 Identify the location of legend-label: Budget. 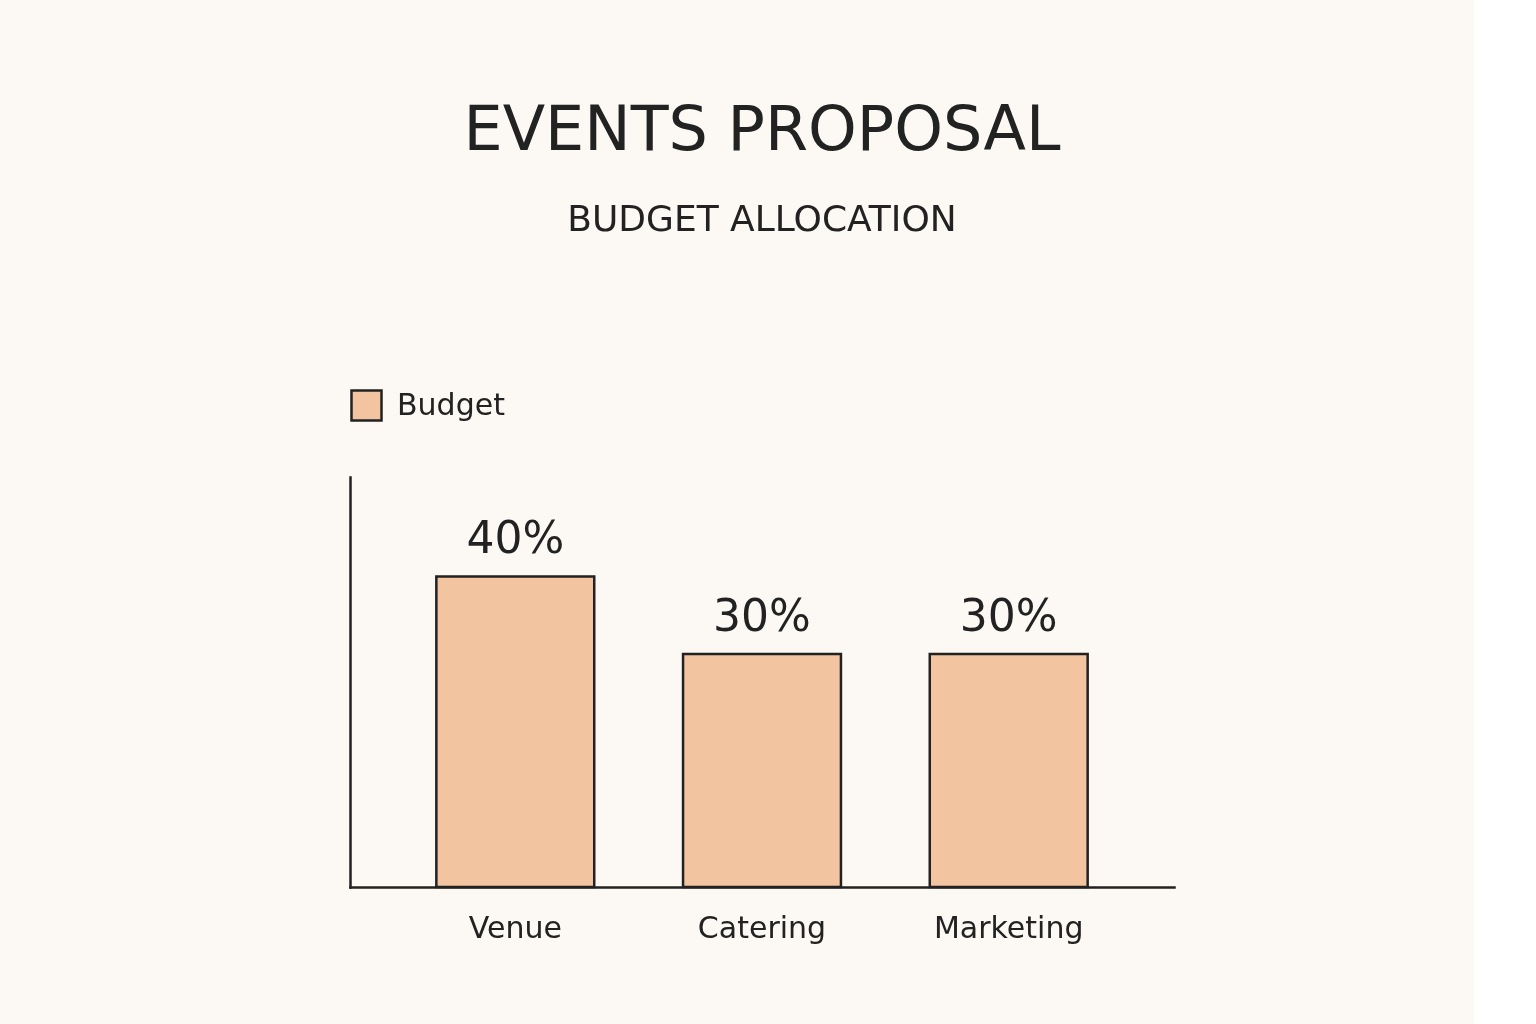
(451, 404).